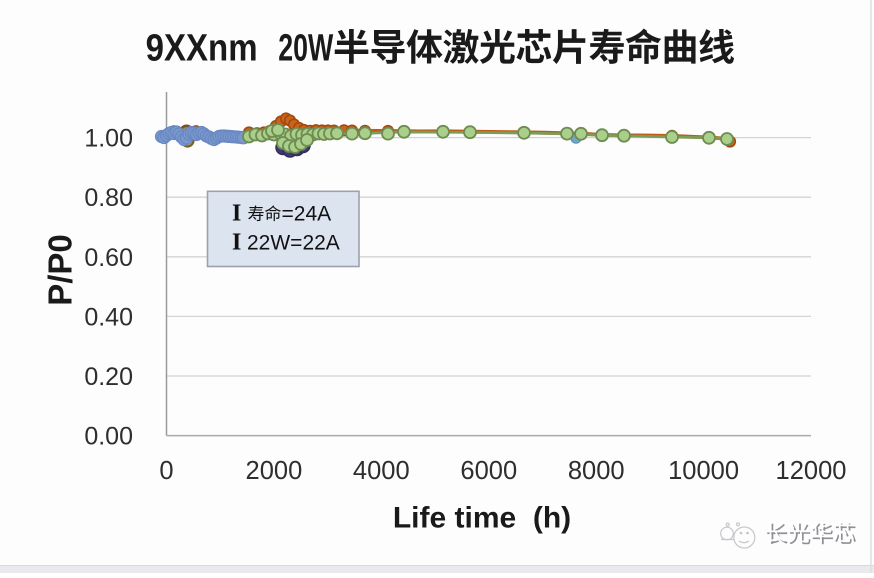  I want to click on svg-text: 1.00, so click(108, 139).